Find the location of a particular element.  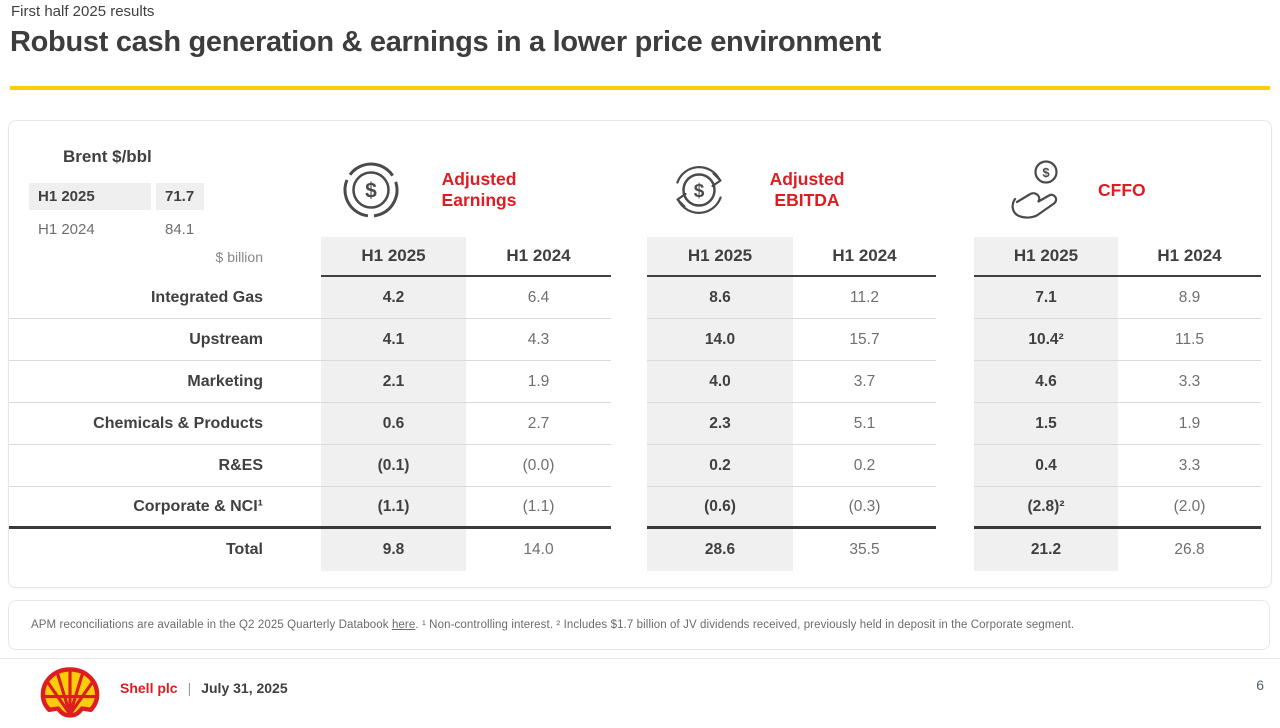

footer-divider is located at coordinates (640, 658).